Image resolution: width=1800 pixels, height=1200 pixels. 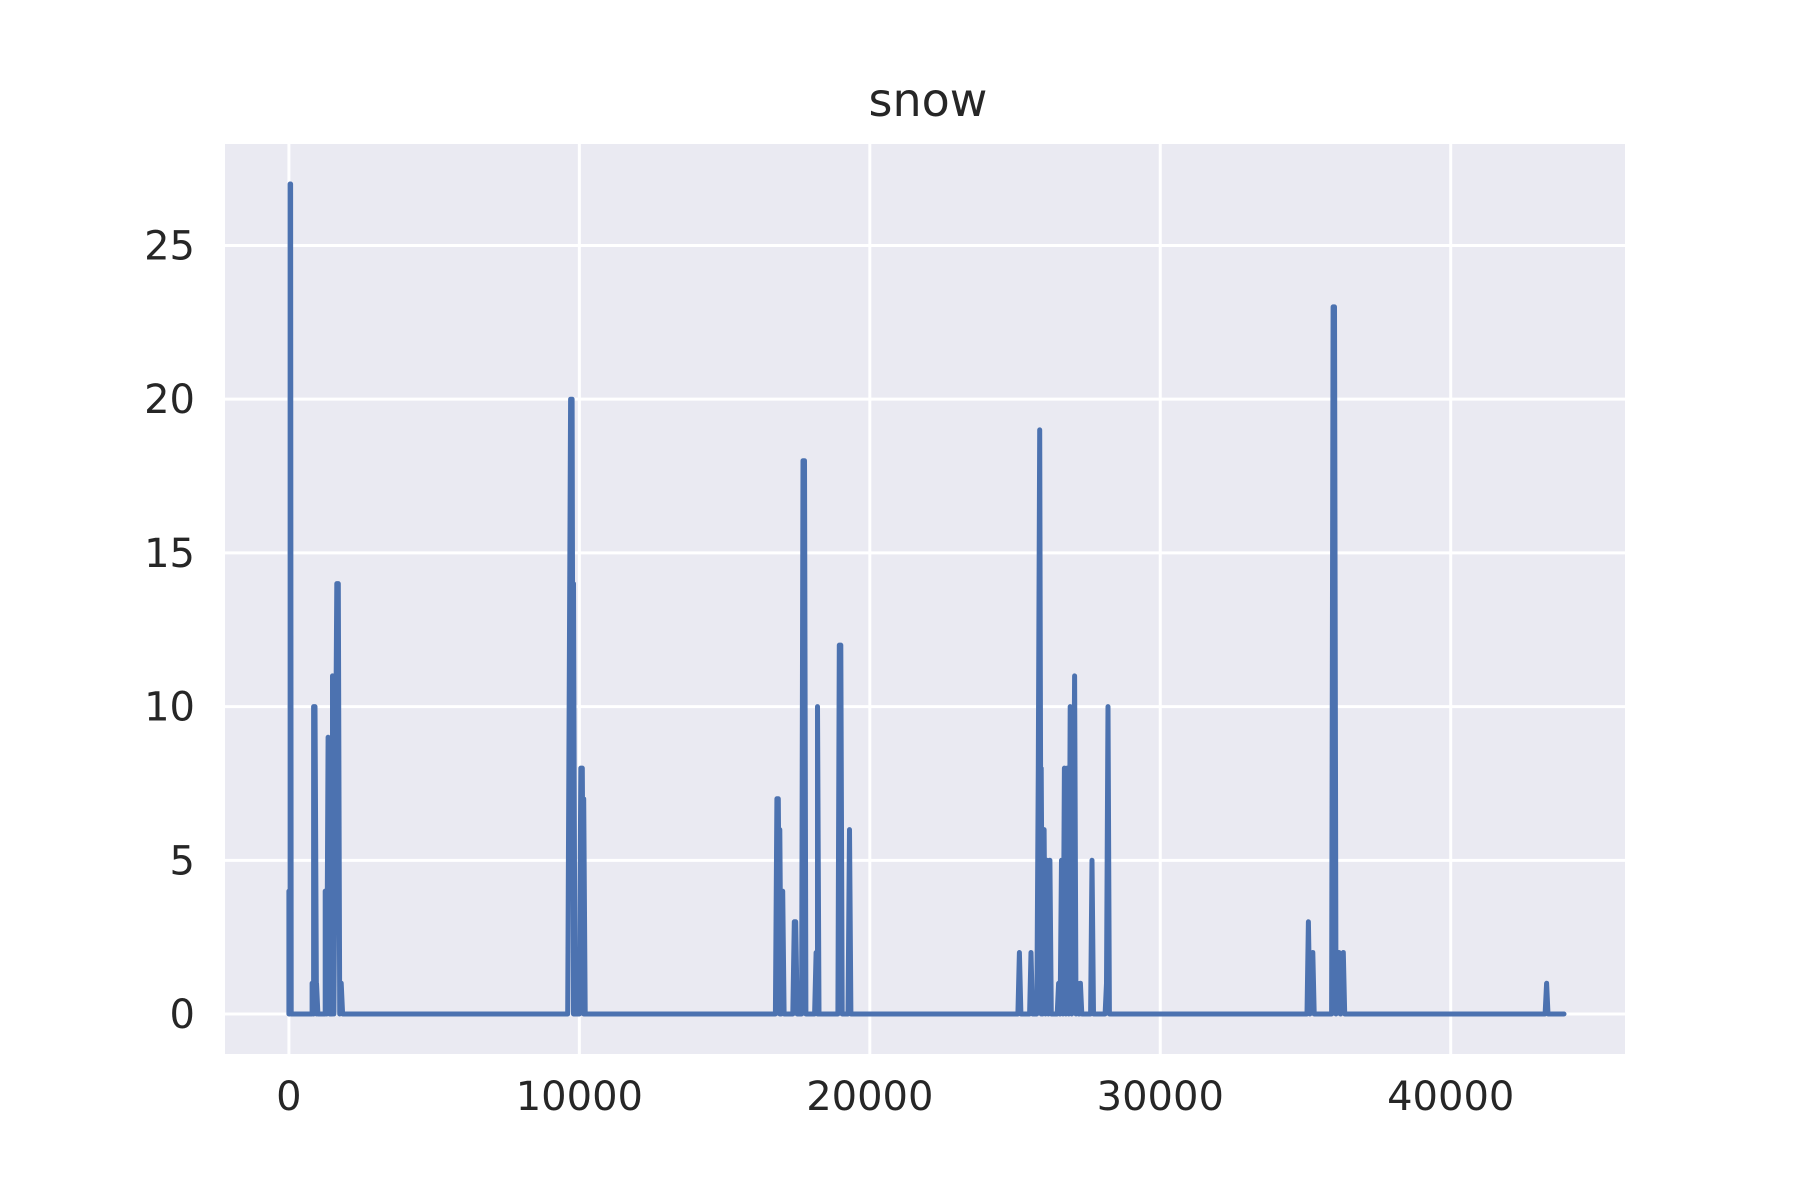 What do you see at coordinates (1450, 1097) in the screenshot?
I see `x-tick-label: 40000` at bounding box center [1450, 1097].